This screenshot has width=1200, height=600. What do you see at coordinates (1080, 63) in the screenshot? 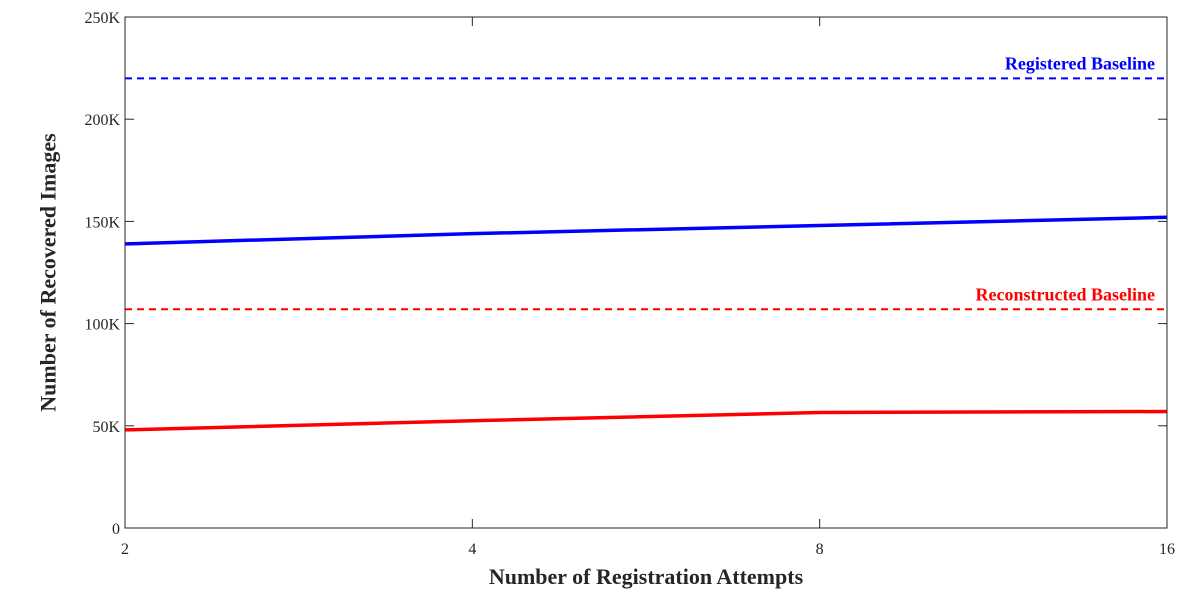
I see `baseline-label: Registered Baseline` at bounding box center [1080, 63].